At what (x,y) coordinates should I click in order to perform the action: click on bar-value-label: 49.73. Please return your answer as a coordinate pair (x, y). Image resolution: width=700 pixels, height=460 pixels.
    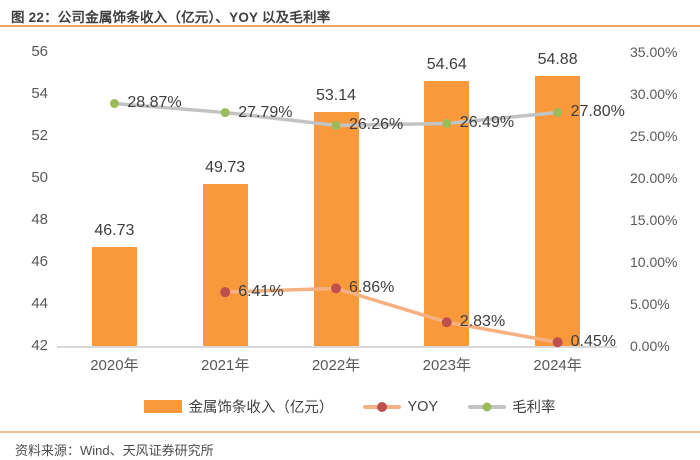
    Looking at the image, I should click on (225, 167).